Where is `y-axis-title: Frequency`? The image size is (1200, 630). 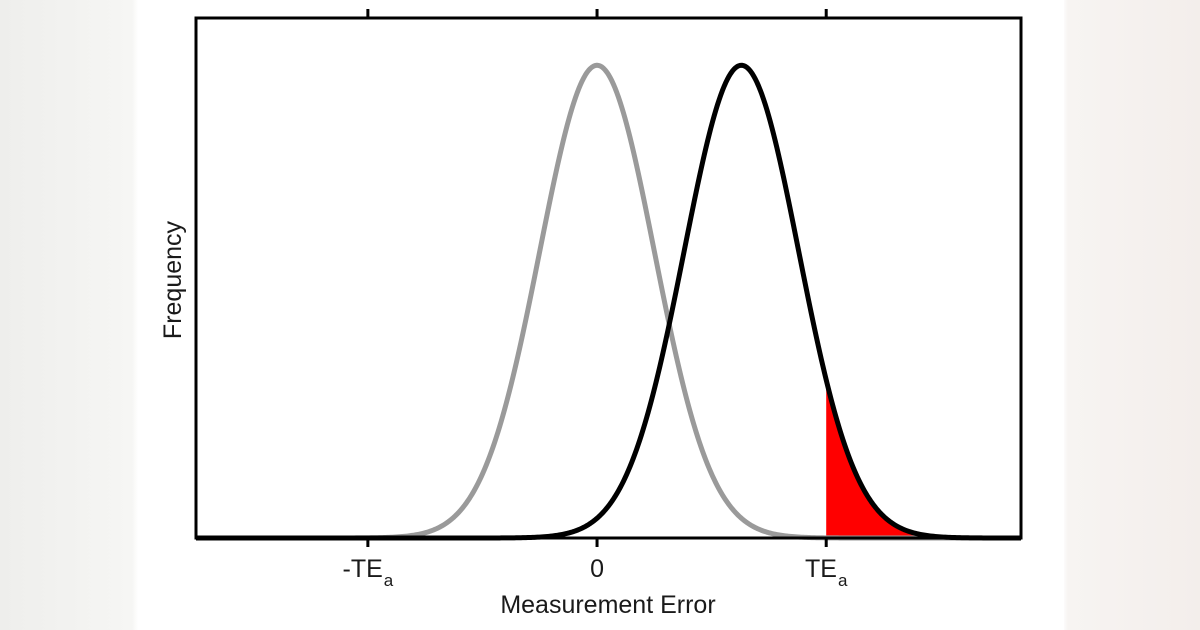 y-axis-title: Frequency is located at coordinates (173, 279).